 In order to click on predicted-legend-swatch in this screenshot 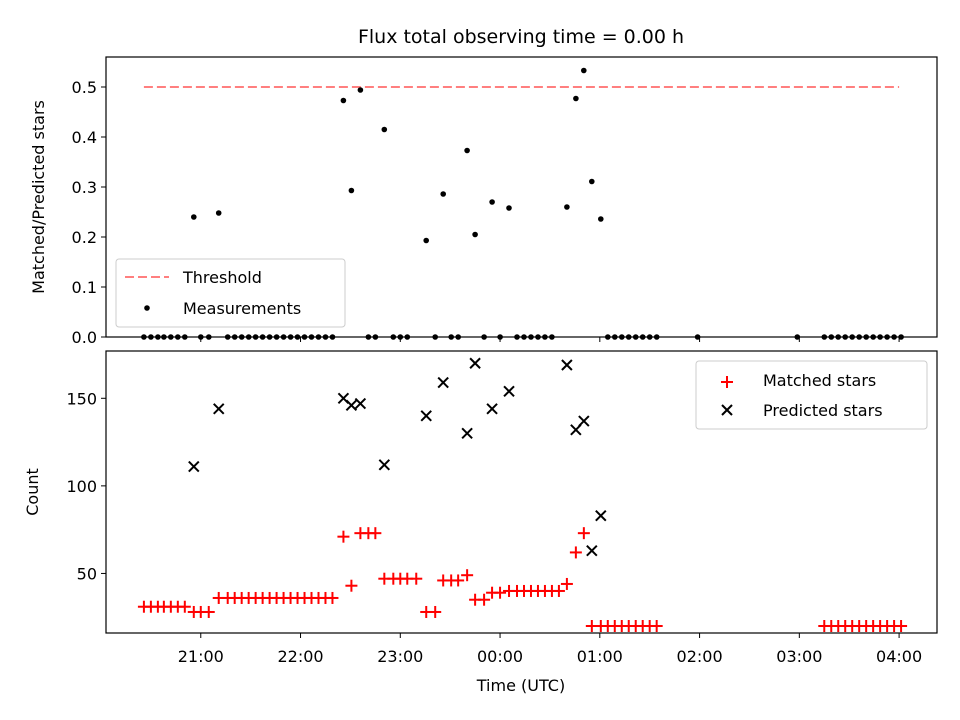, I will do `click(727, 410)`.